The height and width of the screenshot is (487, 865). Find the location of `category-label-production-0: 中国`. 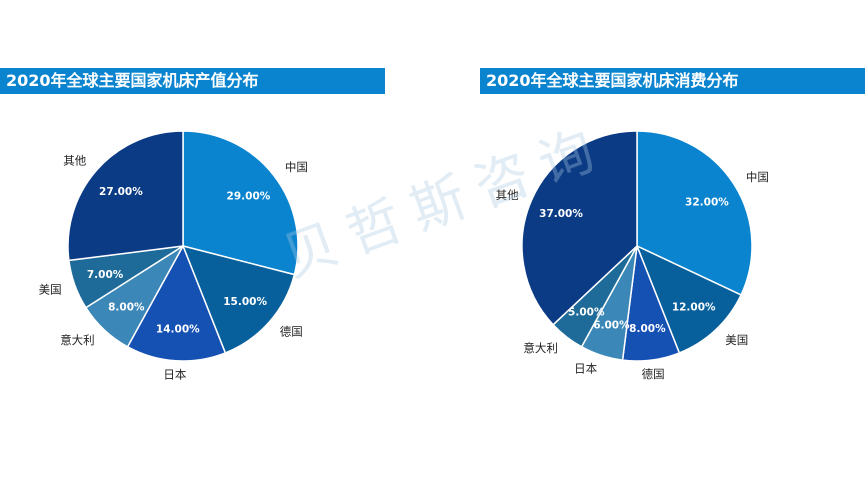

category-label-production-0: 中国 is located at coordinates (296, 167).